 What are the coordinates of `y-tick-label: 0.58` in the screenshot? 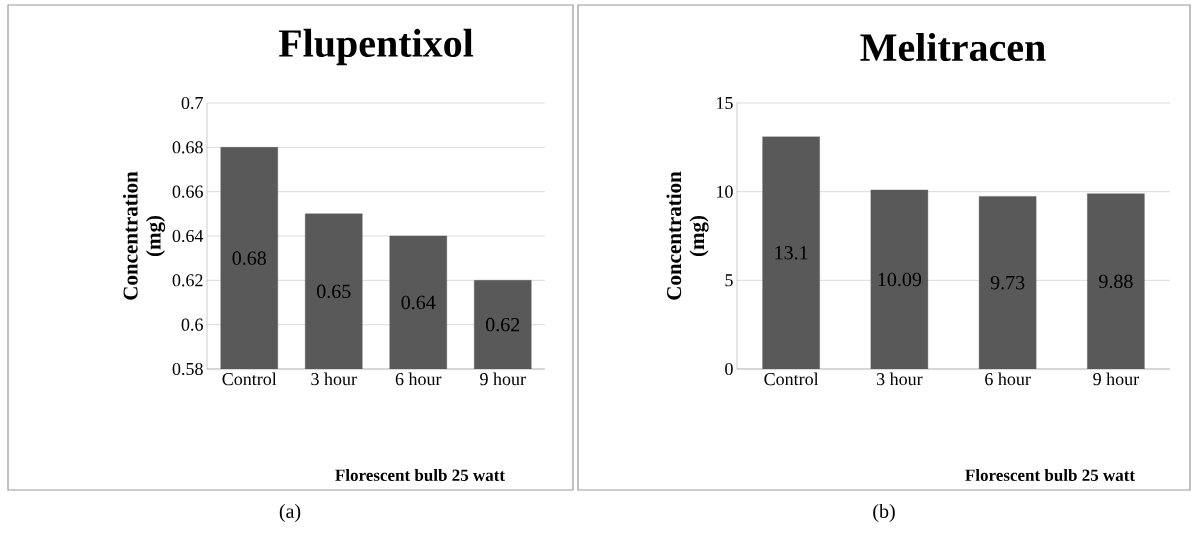 It's located at (187, 369).